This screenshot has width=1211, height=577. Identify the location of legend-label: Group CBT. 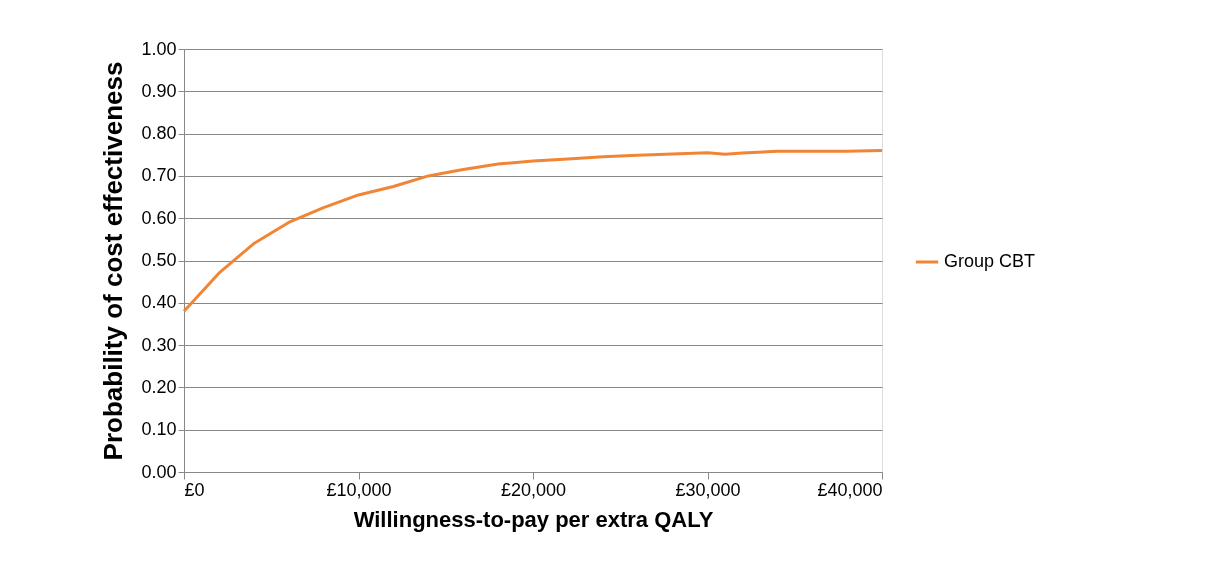
(990, 261).